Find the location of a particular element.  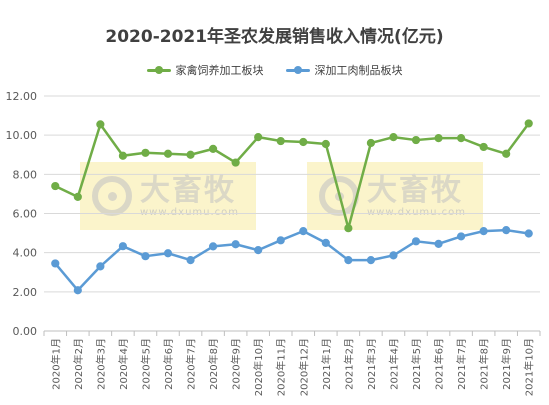

x-tick-label: 2020年11月 is located at coordinates (281, 367).